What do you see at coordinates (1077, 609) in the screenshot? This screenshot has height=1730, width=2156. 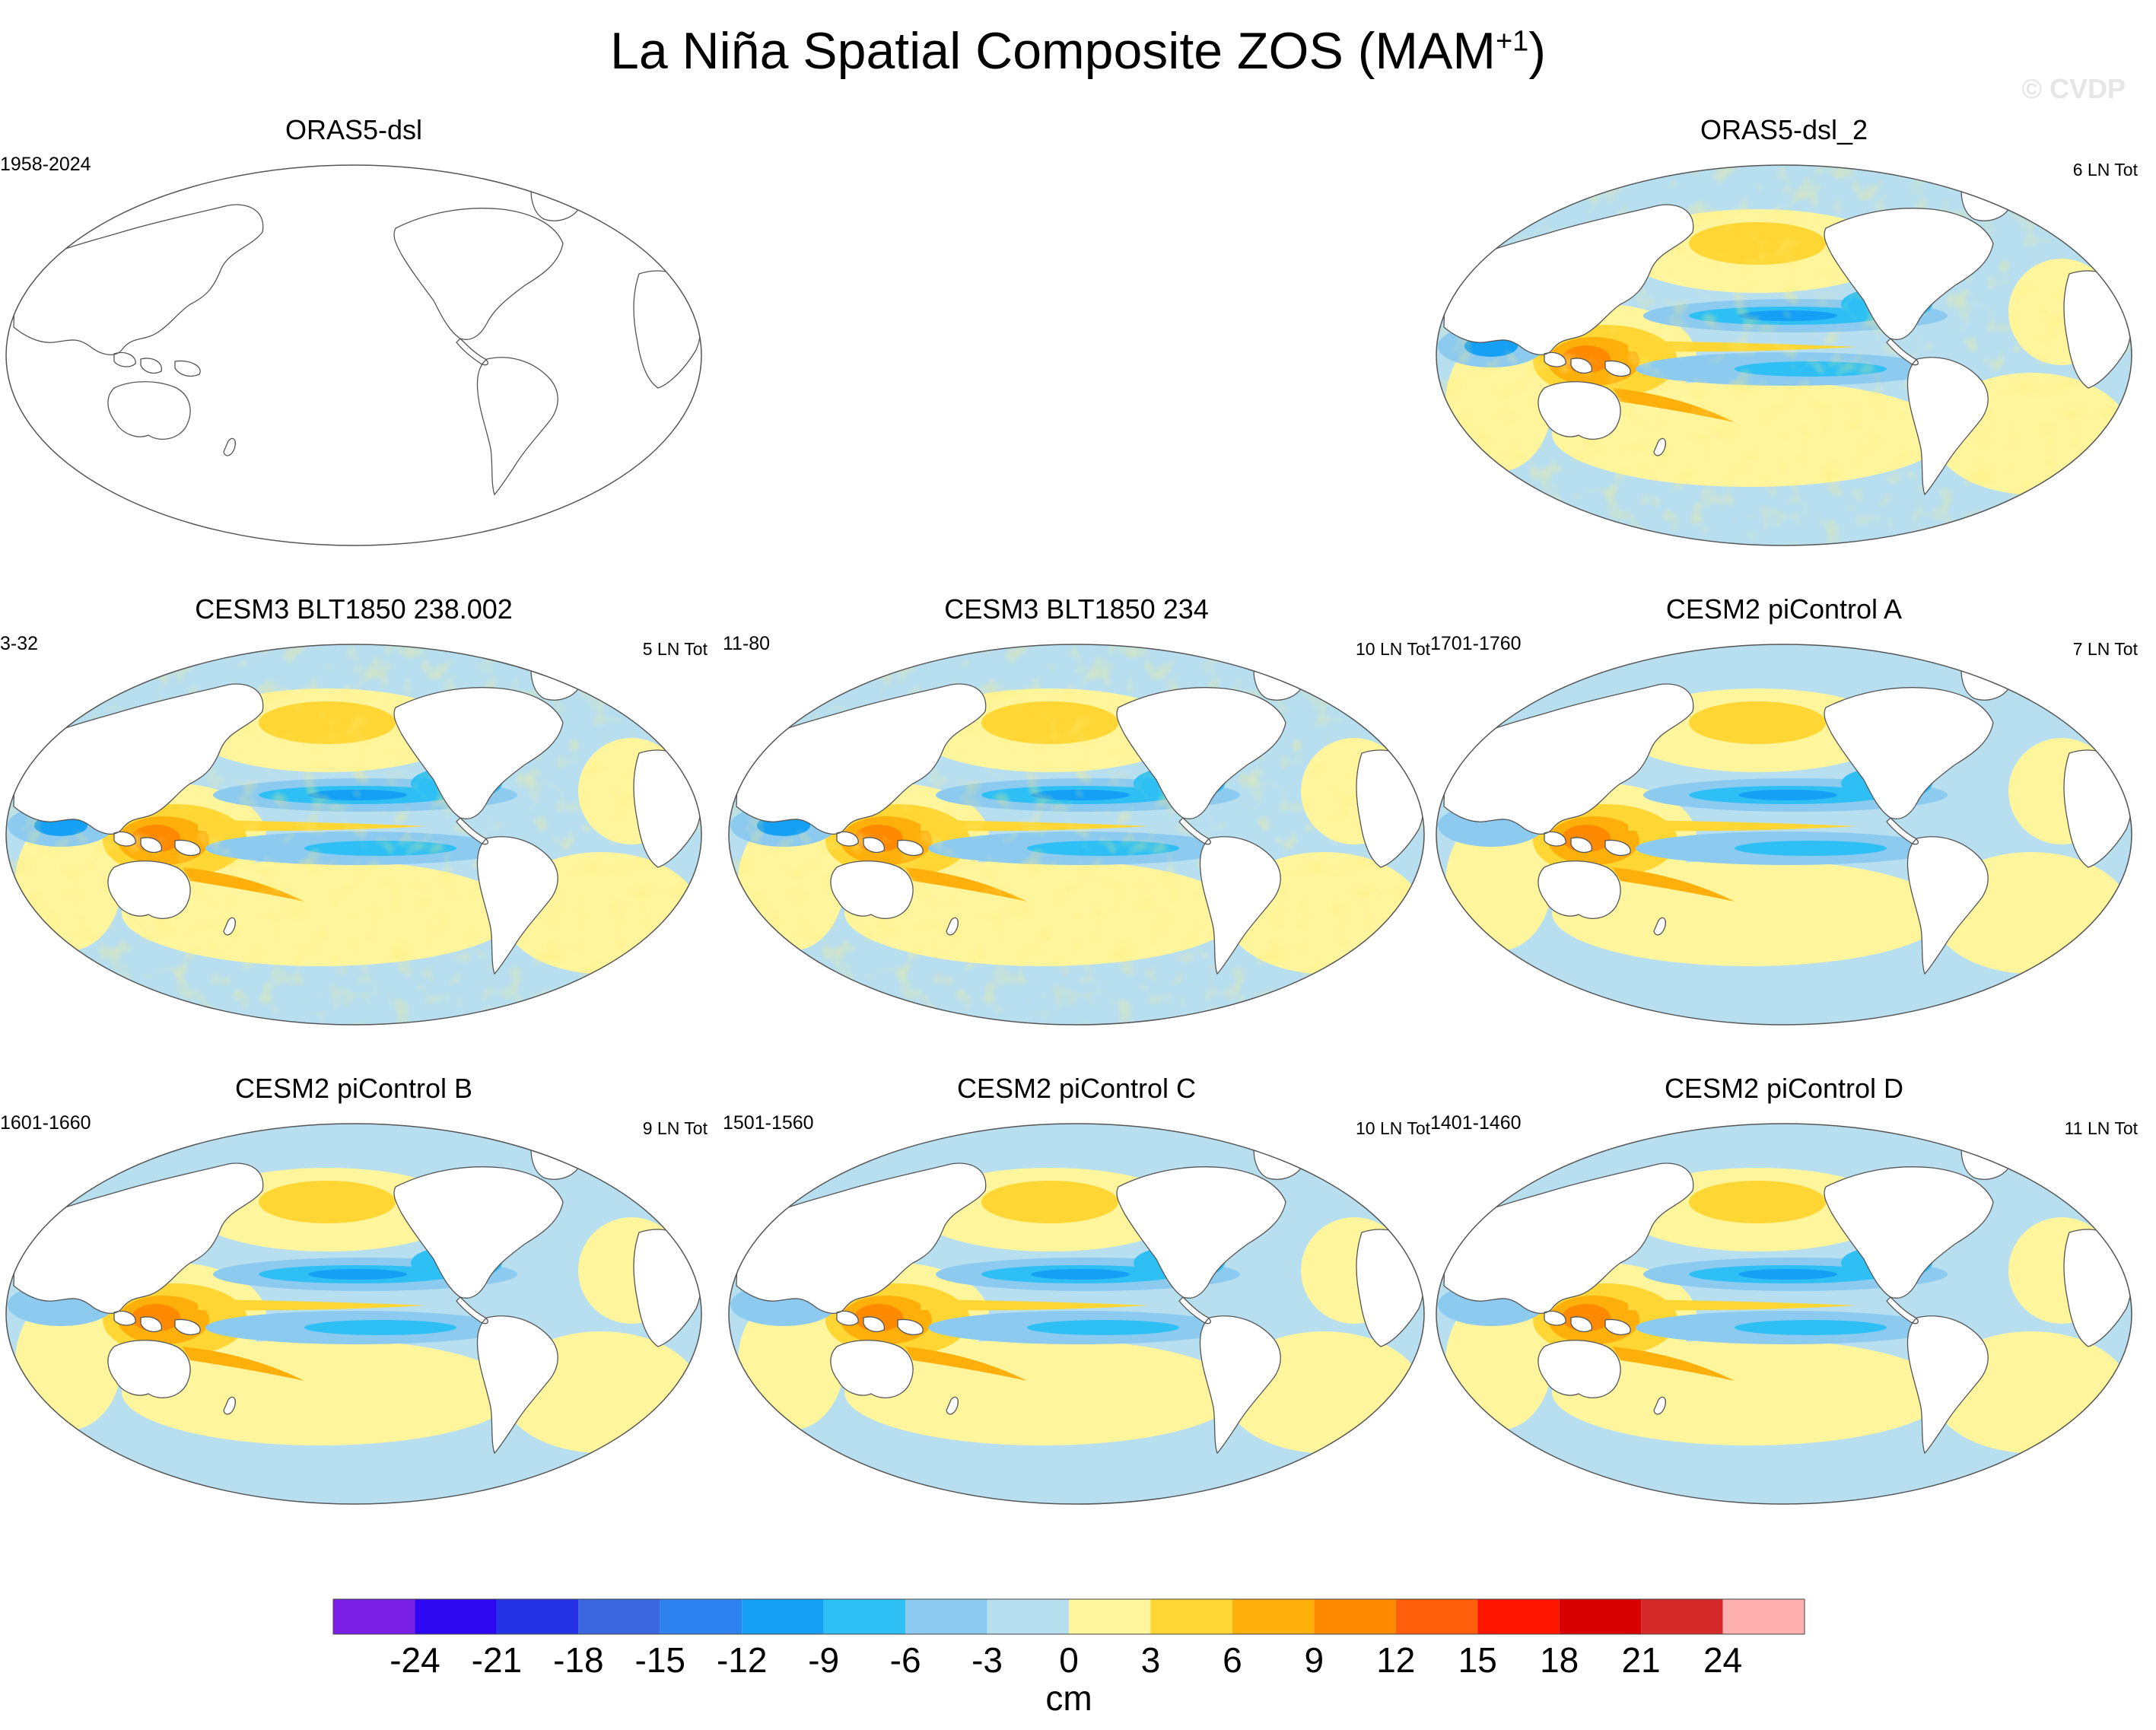 I see `panel-title: CESM3 BLT1850 234` at bounding box center [1077, 609].